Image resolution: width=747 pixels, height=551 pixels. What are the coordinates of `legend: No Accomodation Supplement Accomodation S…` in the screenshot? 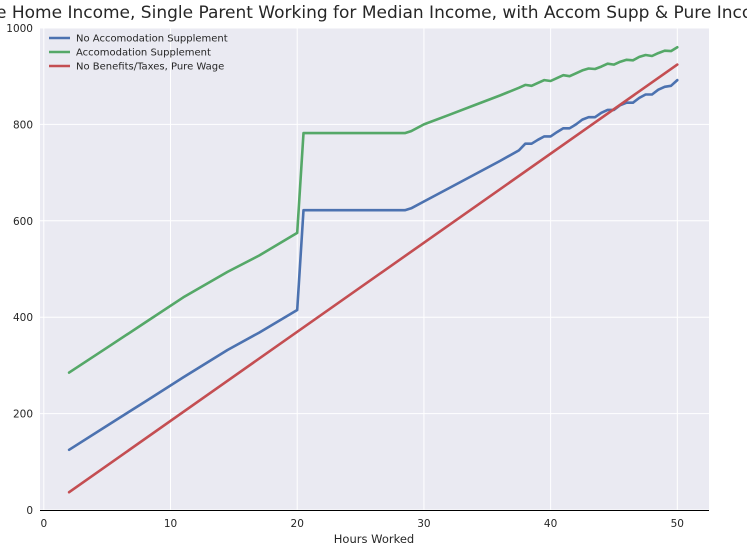 It's located at (138, 53).